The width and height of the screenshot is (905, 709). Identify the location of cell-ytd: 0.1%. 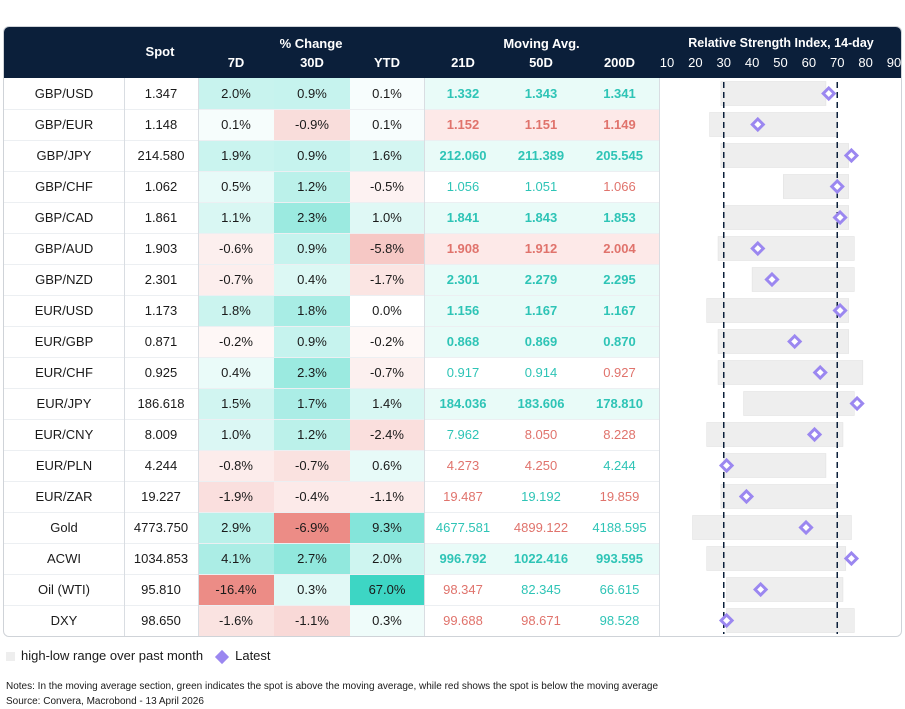
(387, 93).